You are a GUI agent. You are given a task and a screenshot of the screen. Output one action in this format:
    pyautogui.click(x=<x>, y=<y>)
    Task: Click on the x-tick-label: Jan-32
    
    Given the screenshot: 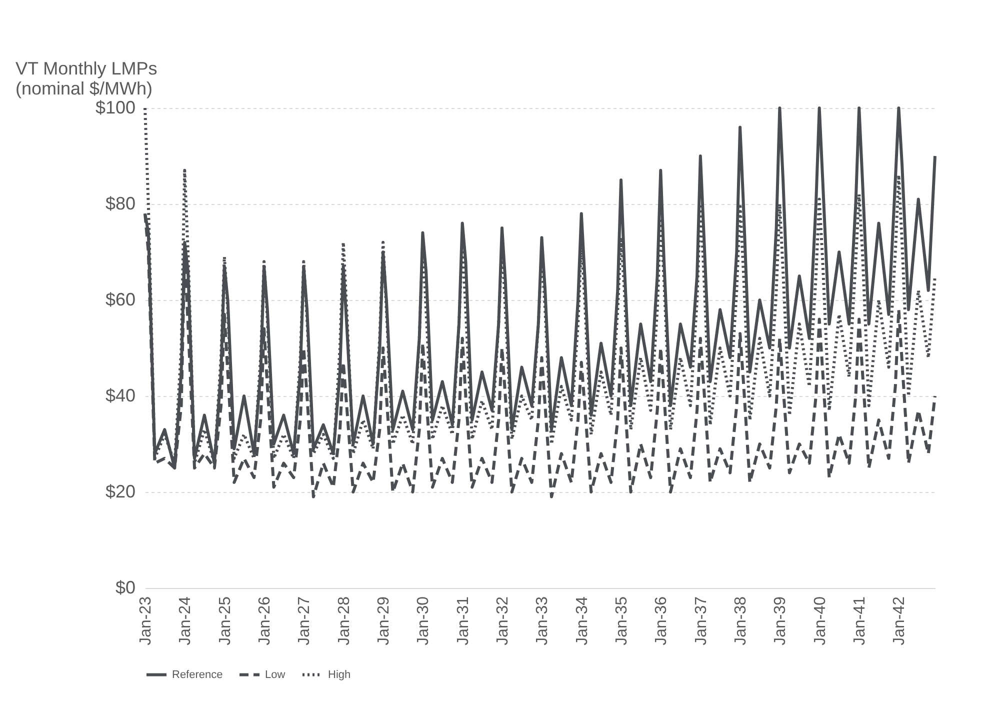 What is the action you would take?
    pyautogui.click(x=503, y=621)
    